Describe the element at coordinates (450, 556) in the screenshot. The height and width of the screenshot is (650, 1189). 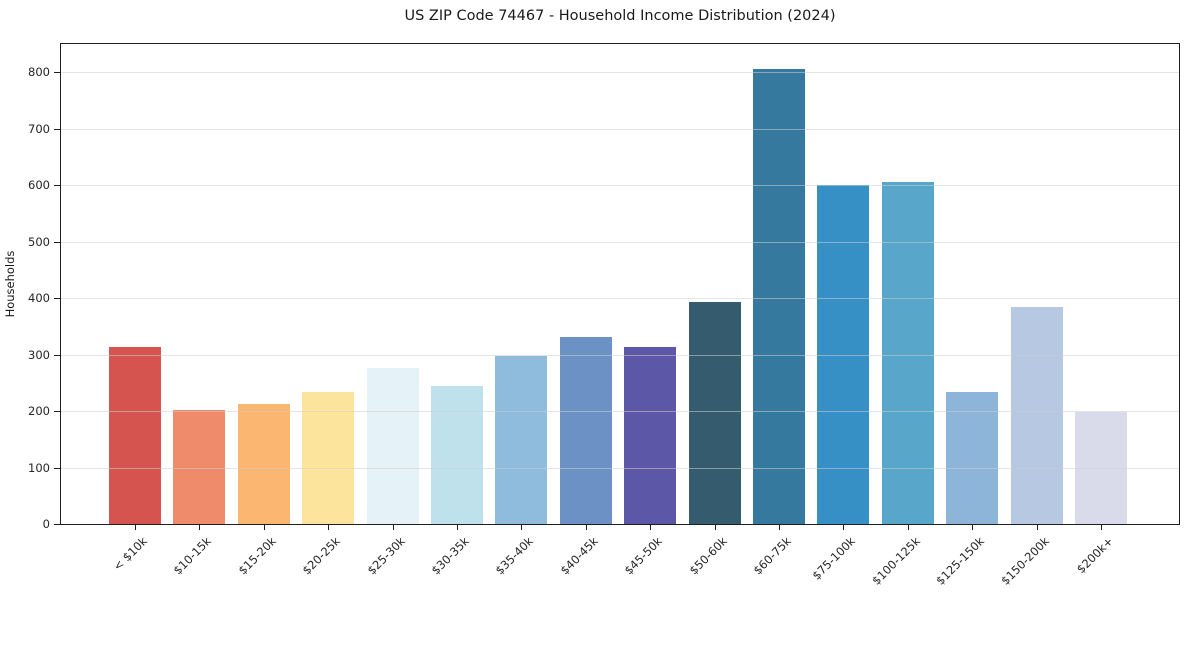
I see `x-tick-label: $30-35k` at that location.